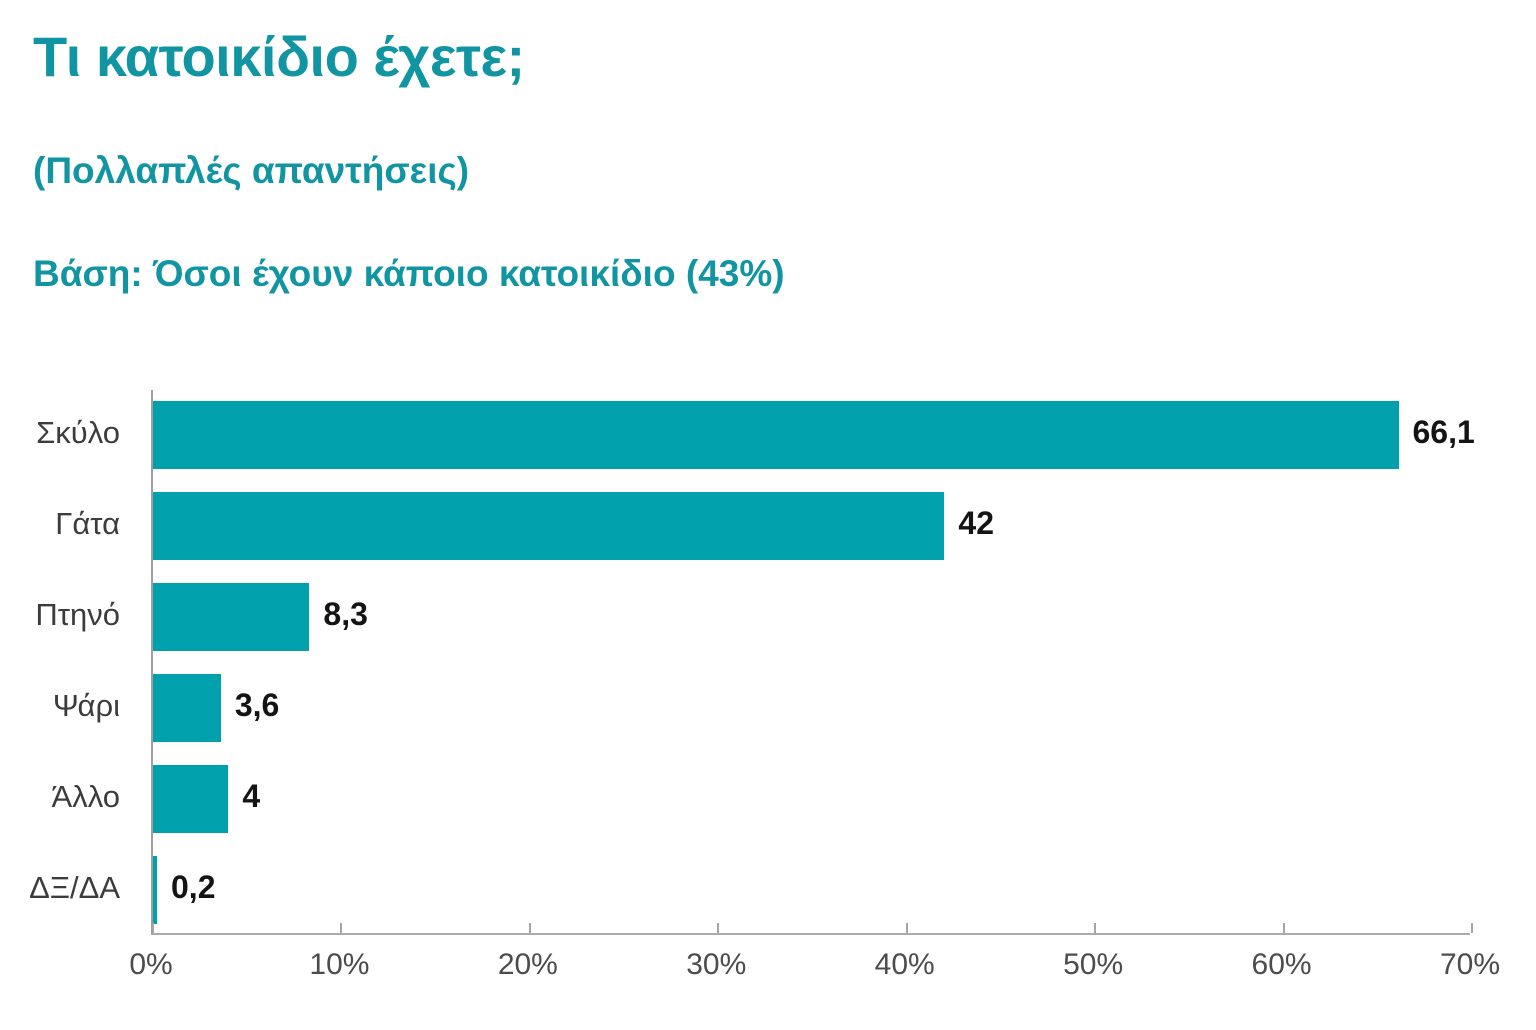 The height and width of the screenshot is (1030, 1536). What do you see at coordinates (60, 662) in the screenshot?
I see `category-axis: Σκύλο Γάτα Πτηνό Ψάρι Άλλο ΔΞ/ΔΑ` at bounding box center [60, 662].